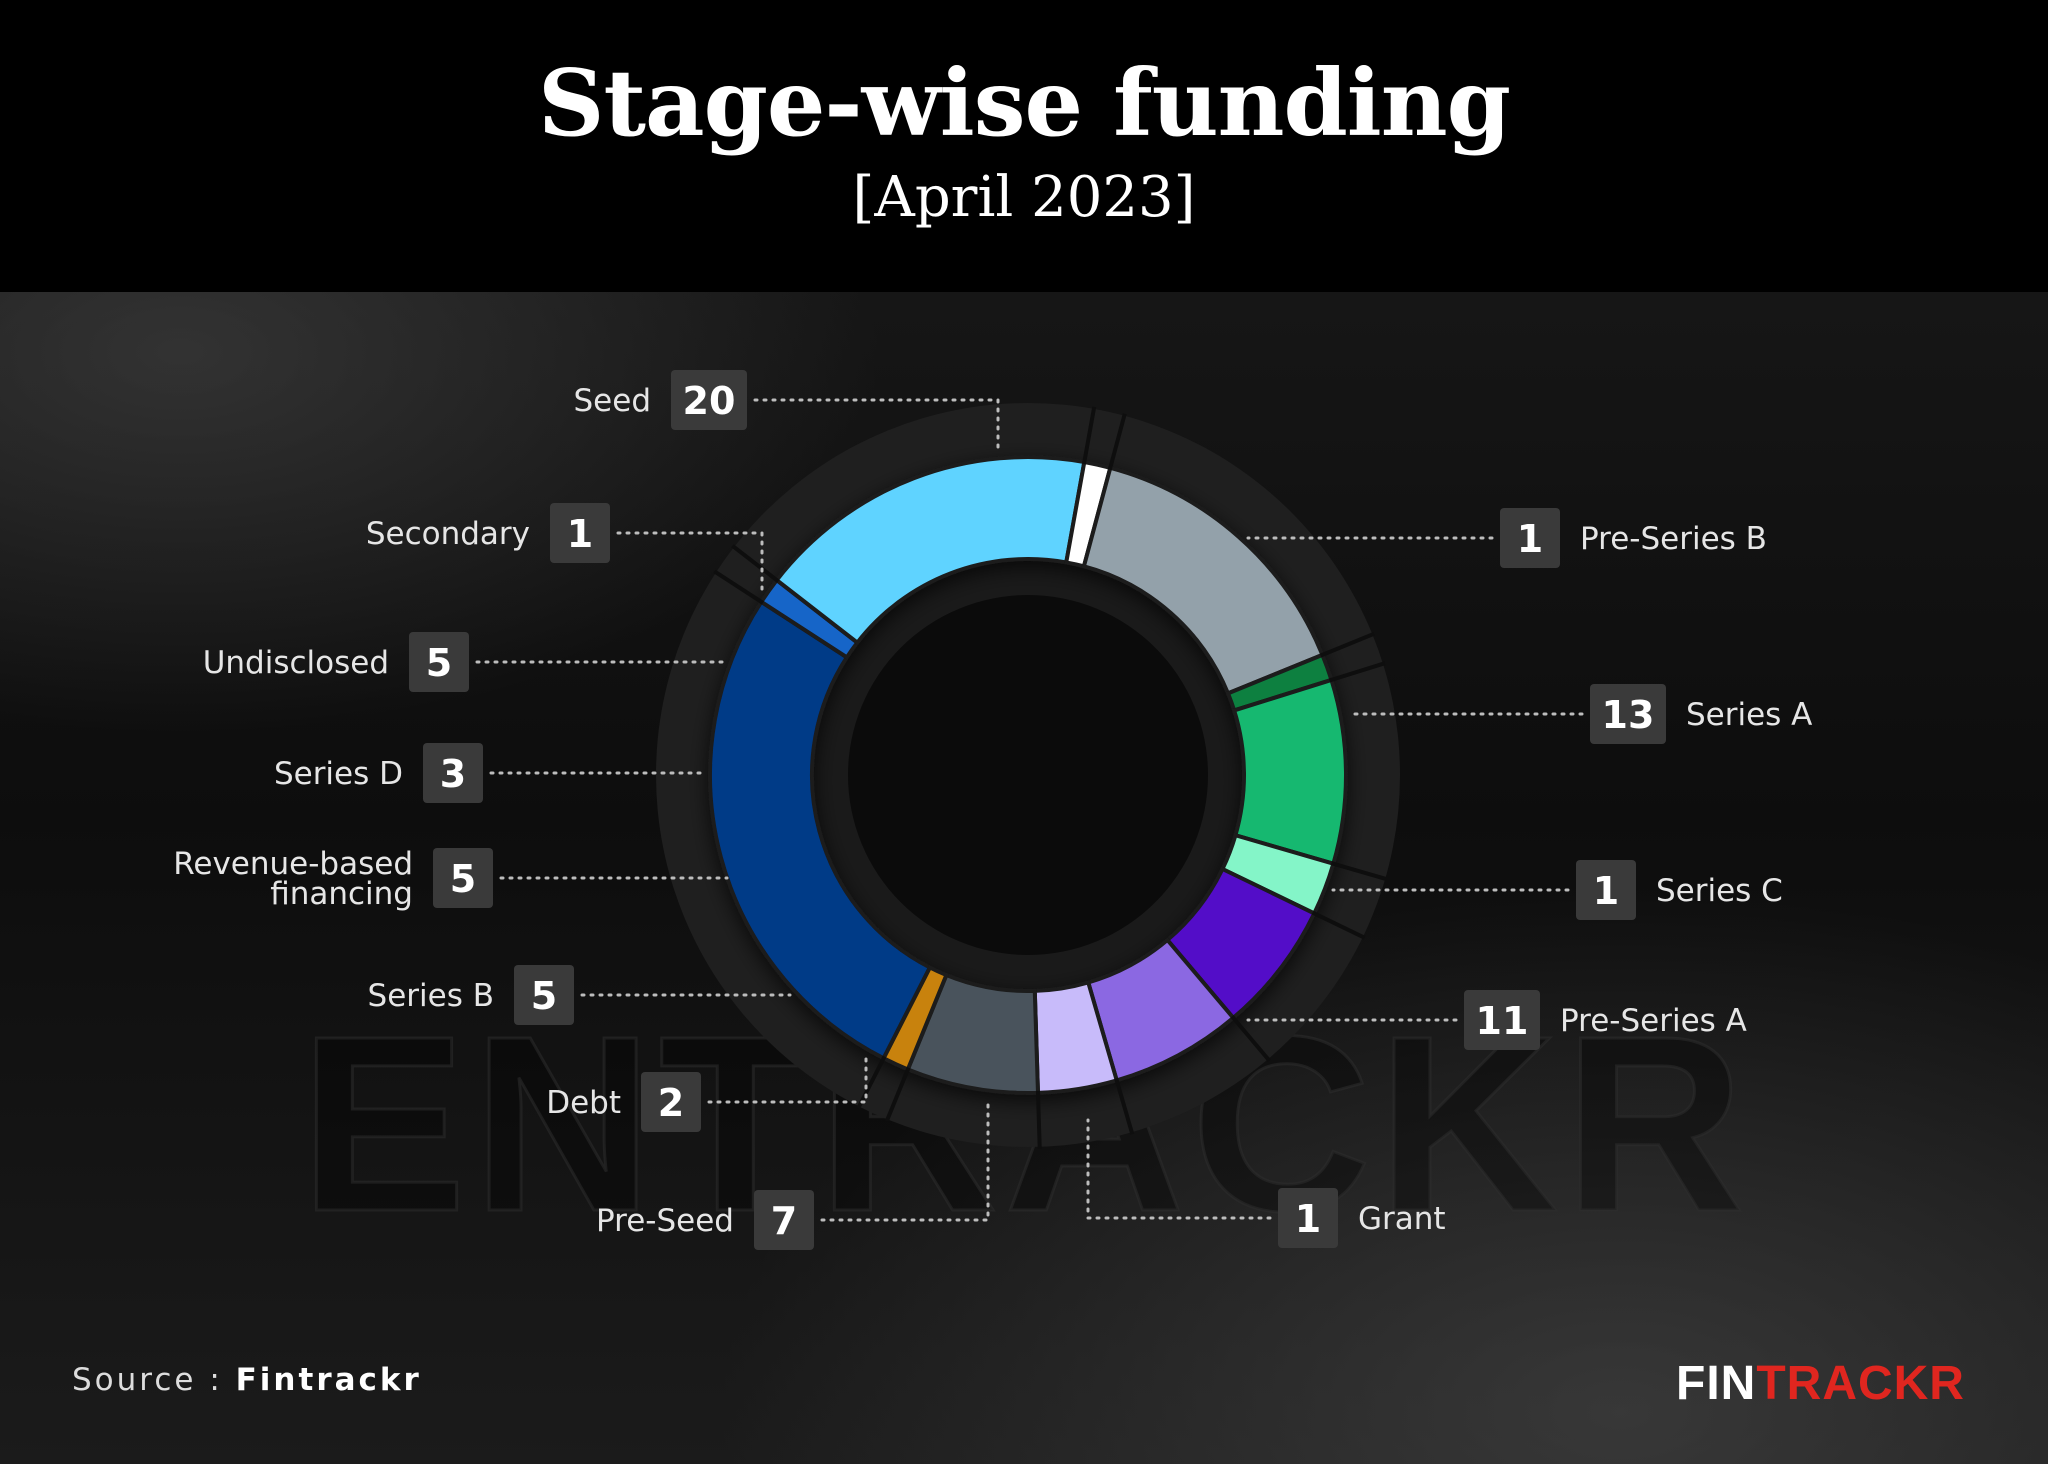  What do you see at coordinates (690, 561) in the screenshot?
I see `leader-line-secondary` at bounding box center [690, 561].